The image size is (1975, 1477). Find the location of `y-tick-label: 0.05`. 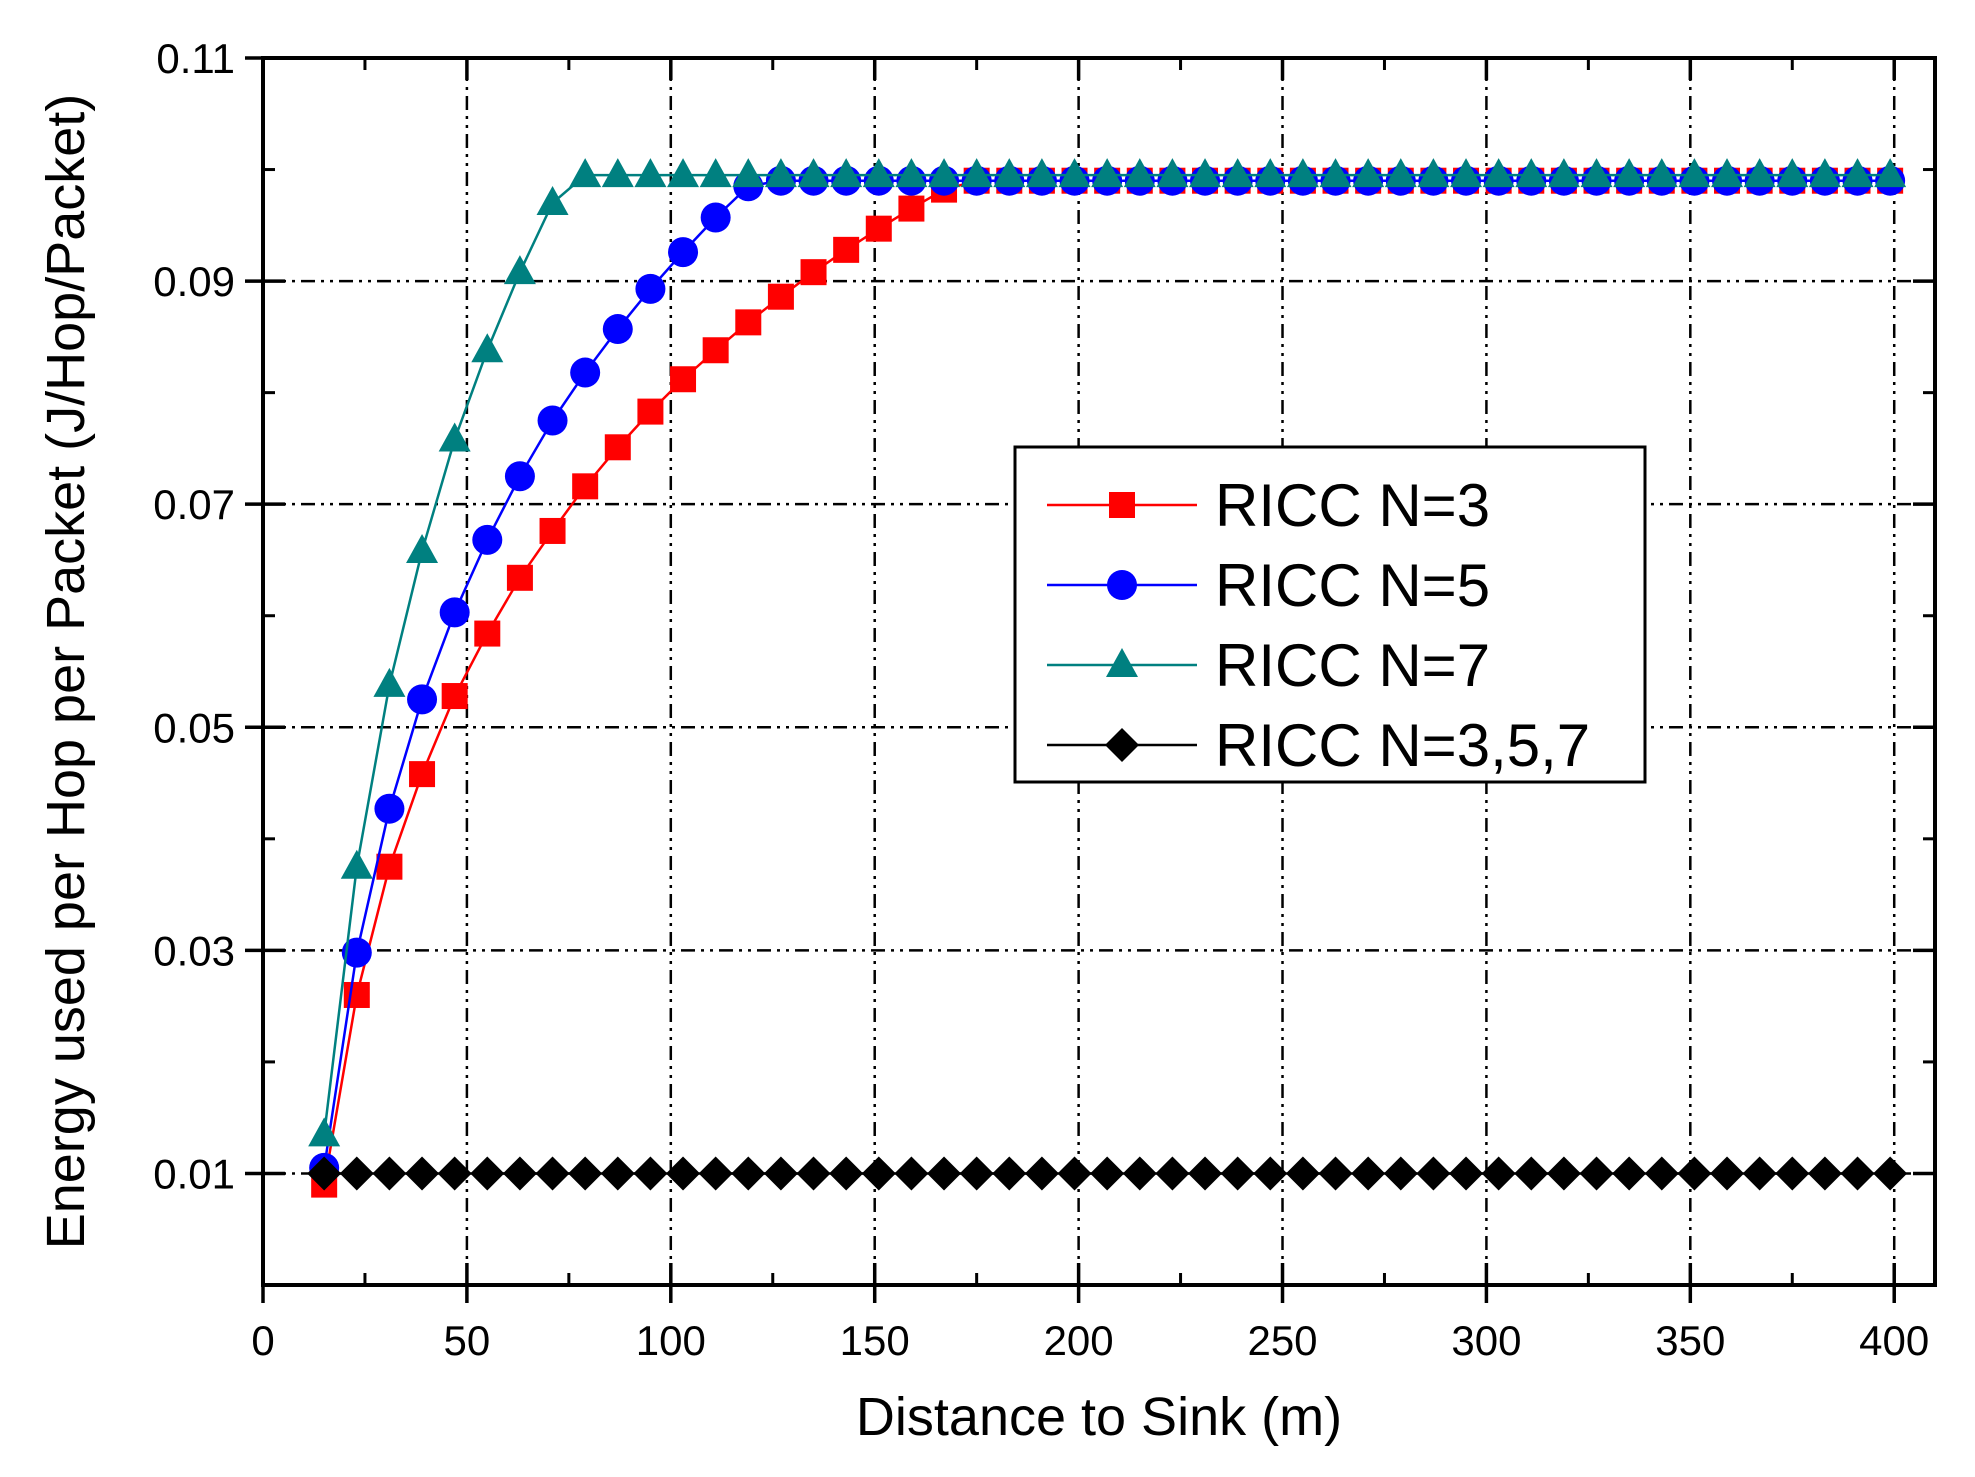

y-tick-label: 0.05 is located at coordinates (194, 727).